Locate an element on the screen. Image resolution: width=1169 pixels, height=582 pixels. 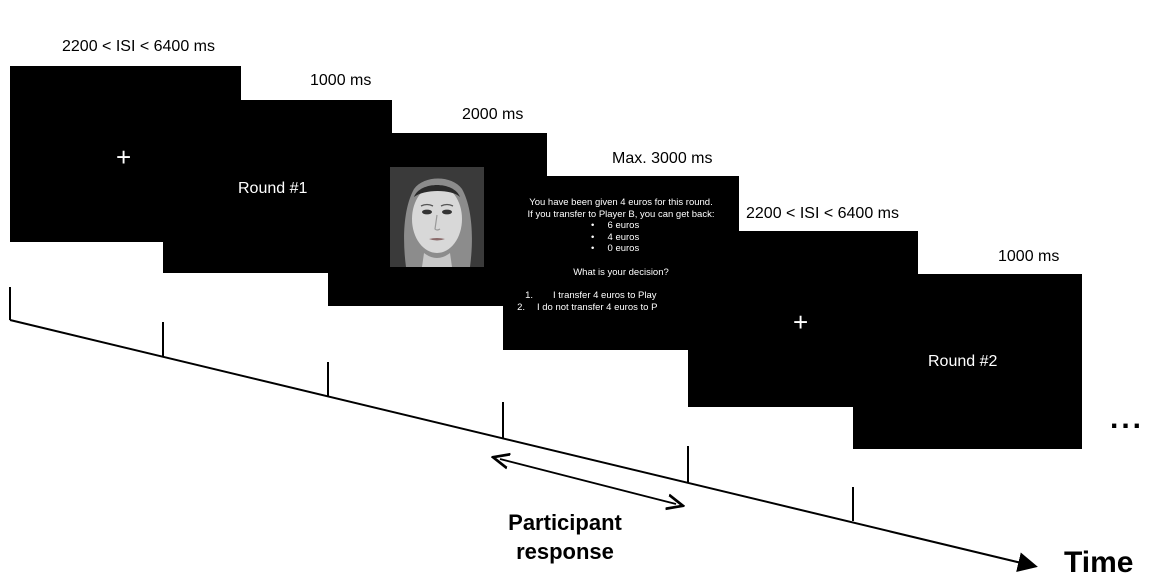
outcome-list: • 6 euros • 4 euros • 0 euros is located at coordinates (621, 237).